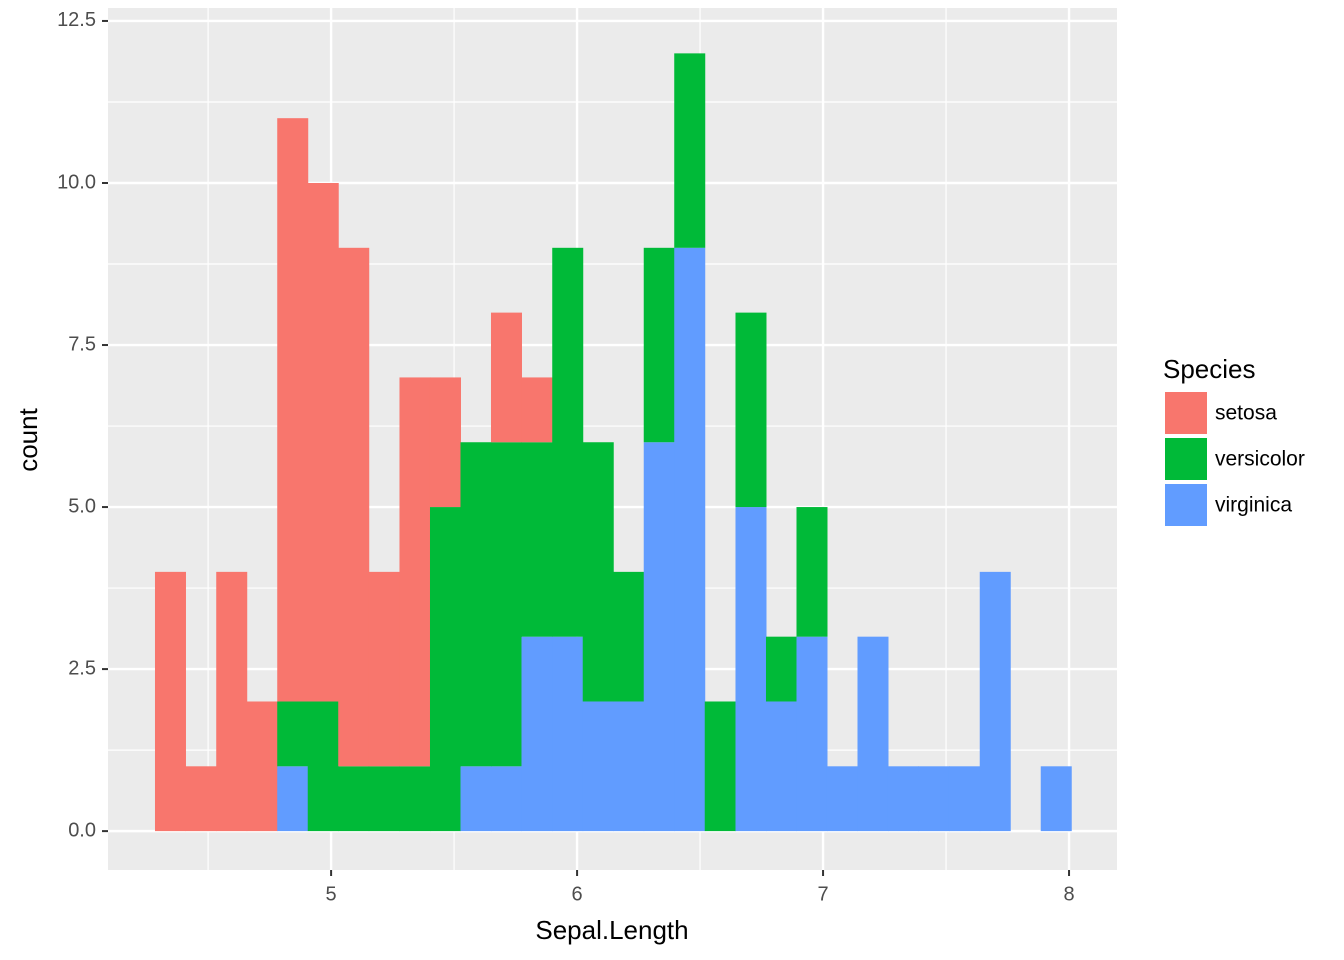  I want to click on x-axis-label: Sepal.Length, so click(611, 930).